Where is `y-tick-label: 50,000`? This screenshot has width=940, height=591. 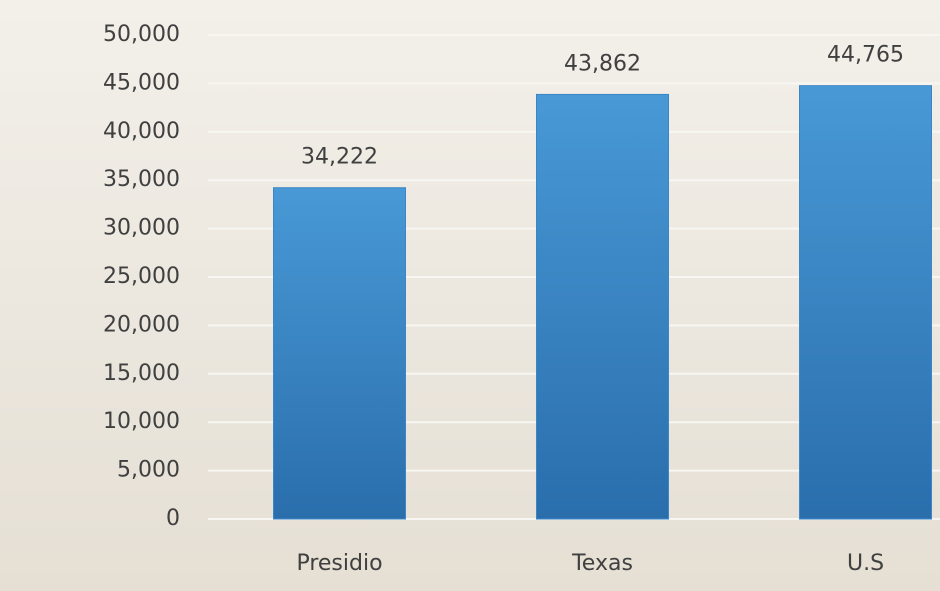 y-tick-label: 50,000 is located at coordinates (141, 34).